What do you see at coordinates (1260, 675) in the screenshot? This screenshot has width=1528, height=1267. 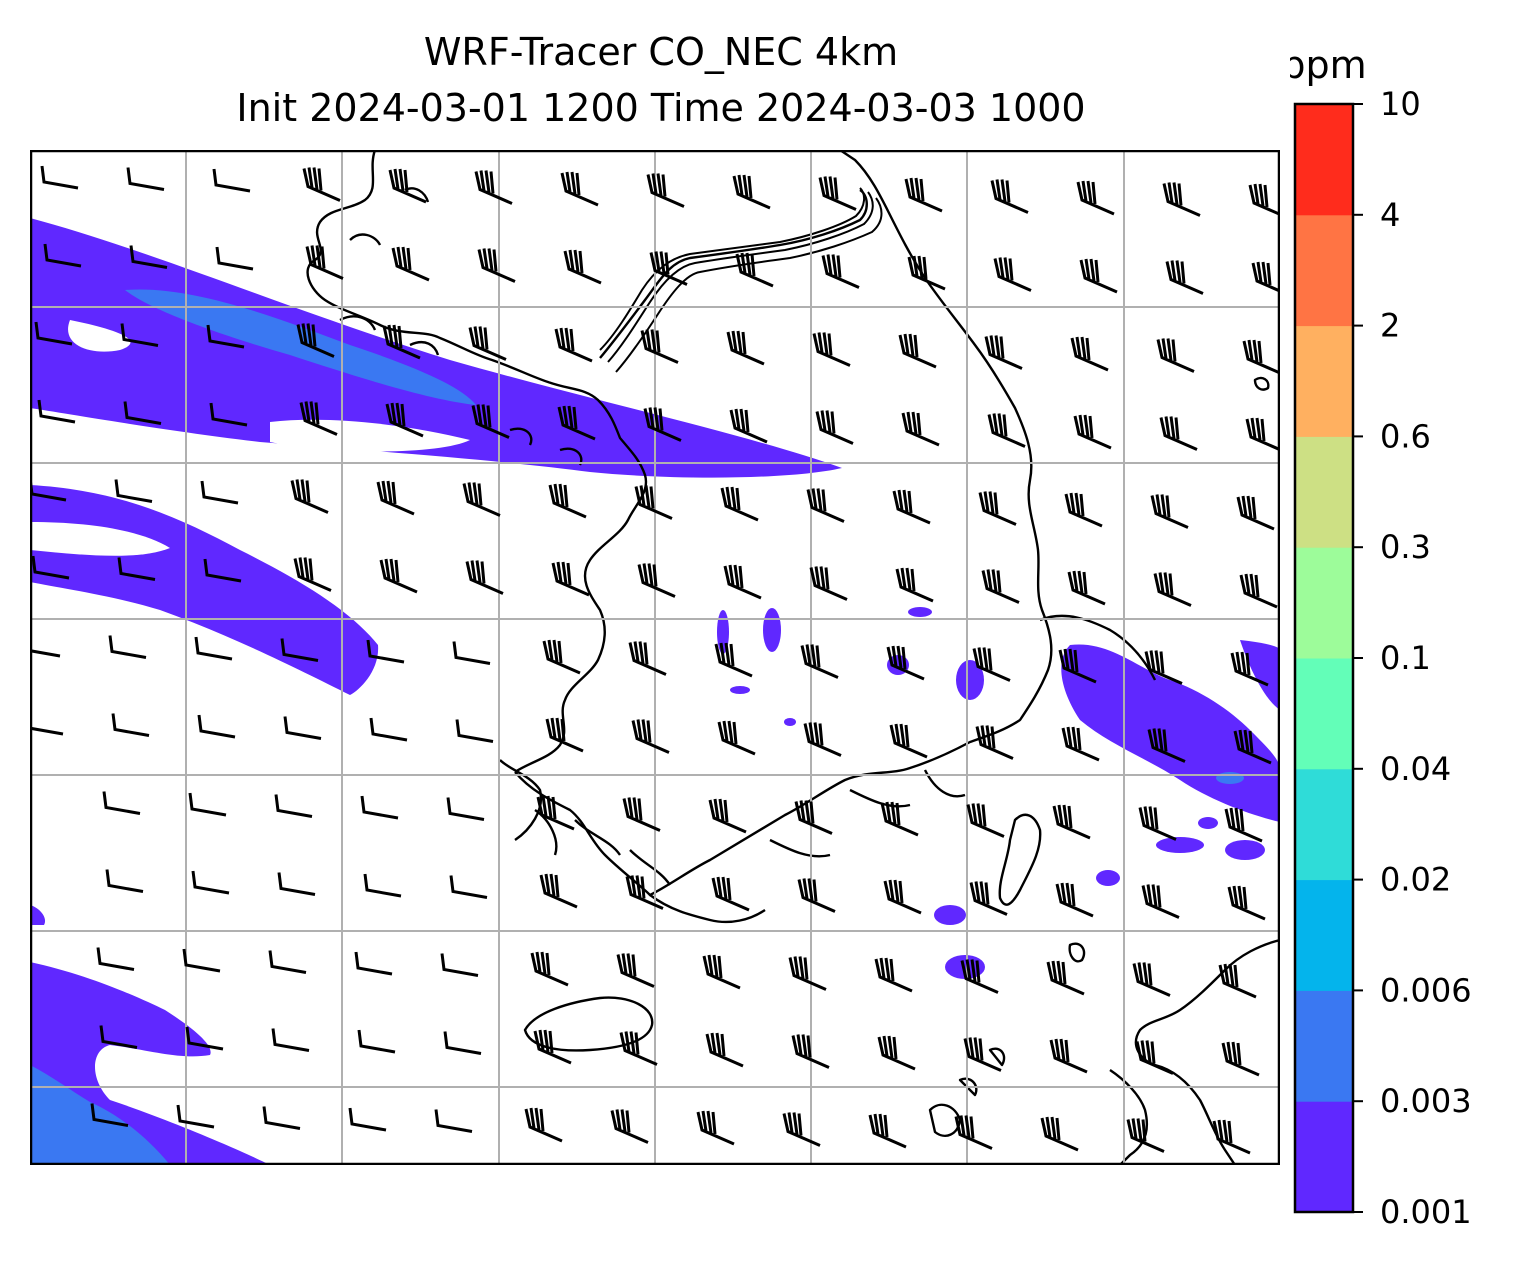 I see `plume-east-edge` at bounding box center [1260, 675].